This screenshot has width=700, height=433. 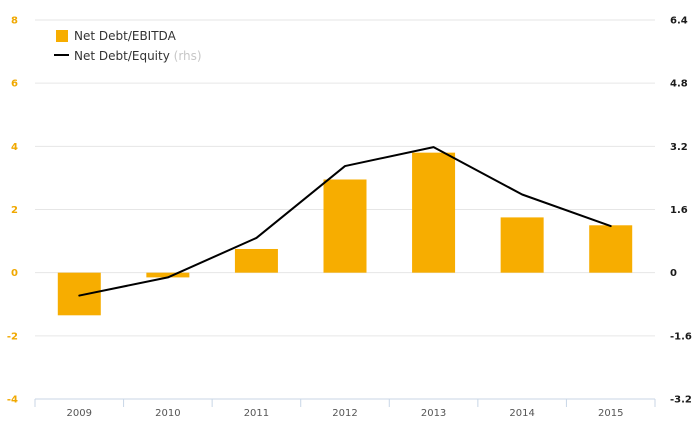 I want to click on x-tick-label: 2015, so click(x=610, y=413).